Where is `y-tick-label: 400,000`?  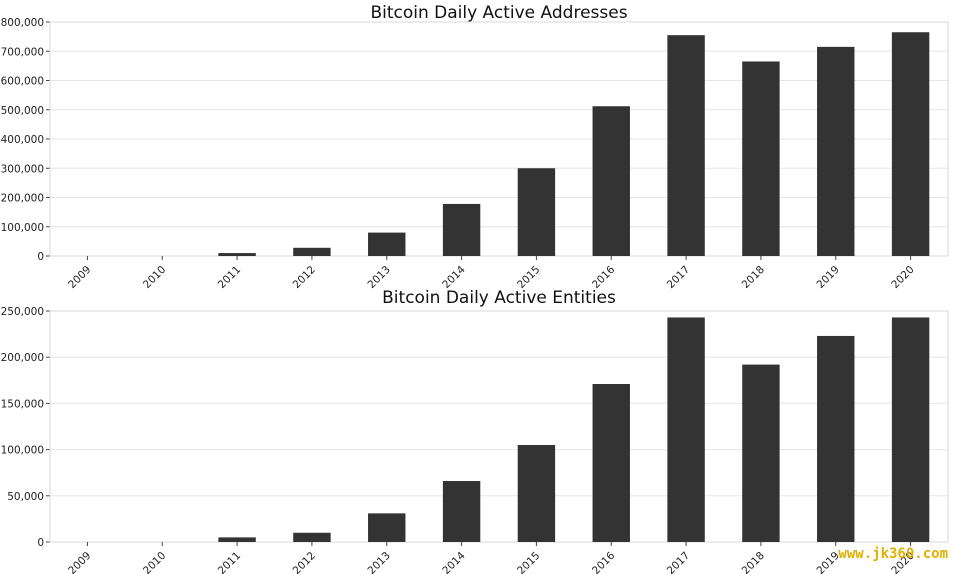 y-tick-label: 400,000 is located at coordinates (22, 140).